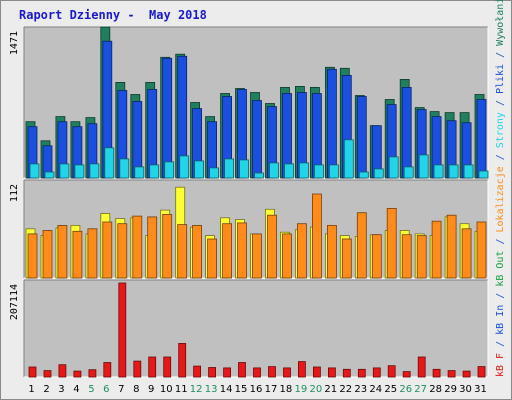 The width and height of the screenshot is (512, 400). I want to click on legend-item: kB In, so click(500, 320).